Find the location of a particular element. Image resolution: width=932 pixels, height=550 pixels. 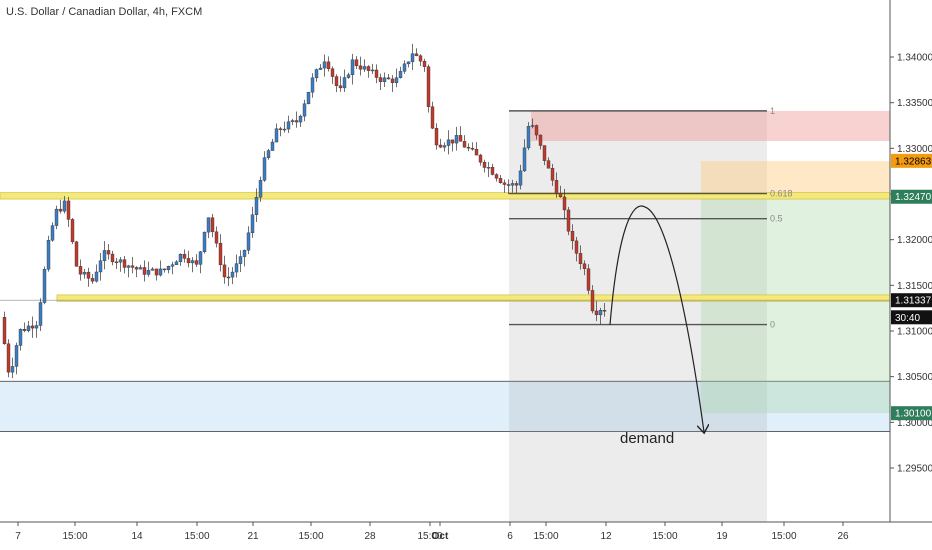

fib-level-label: 0.618 is located at coordinates (781, 194).